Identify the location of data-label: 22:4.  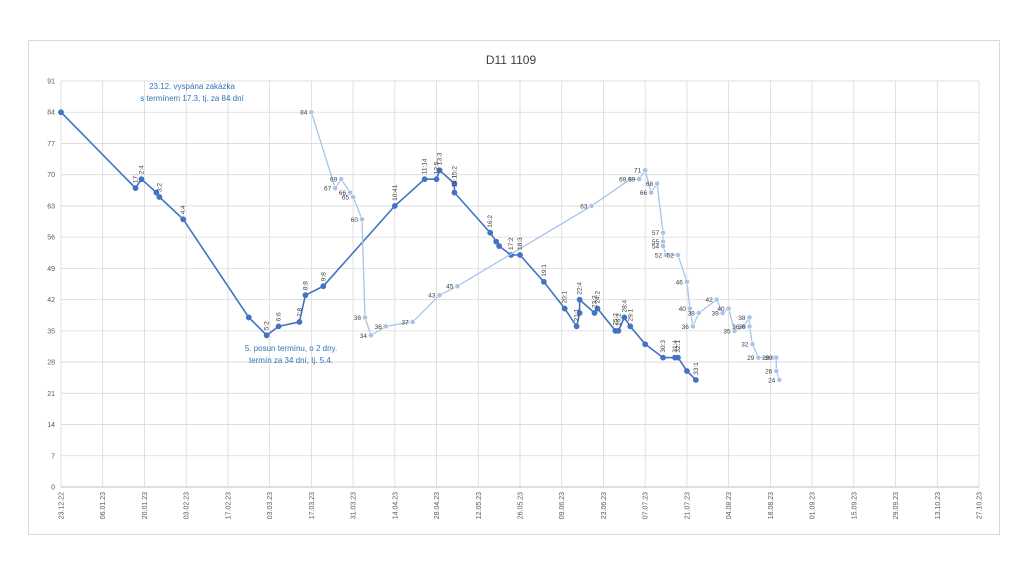
(580, 288).